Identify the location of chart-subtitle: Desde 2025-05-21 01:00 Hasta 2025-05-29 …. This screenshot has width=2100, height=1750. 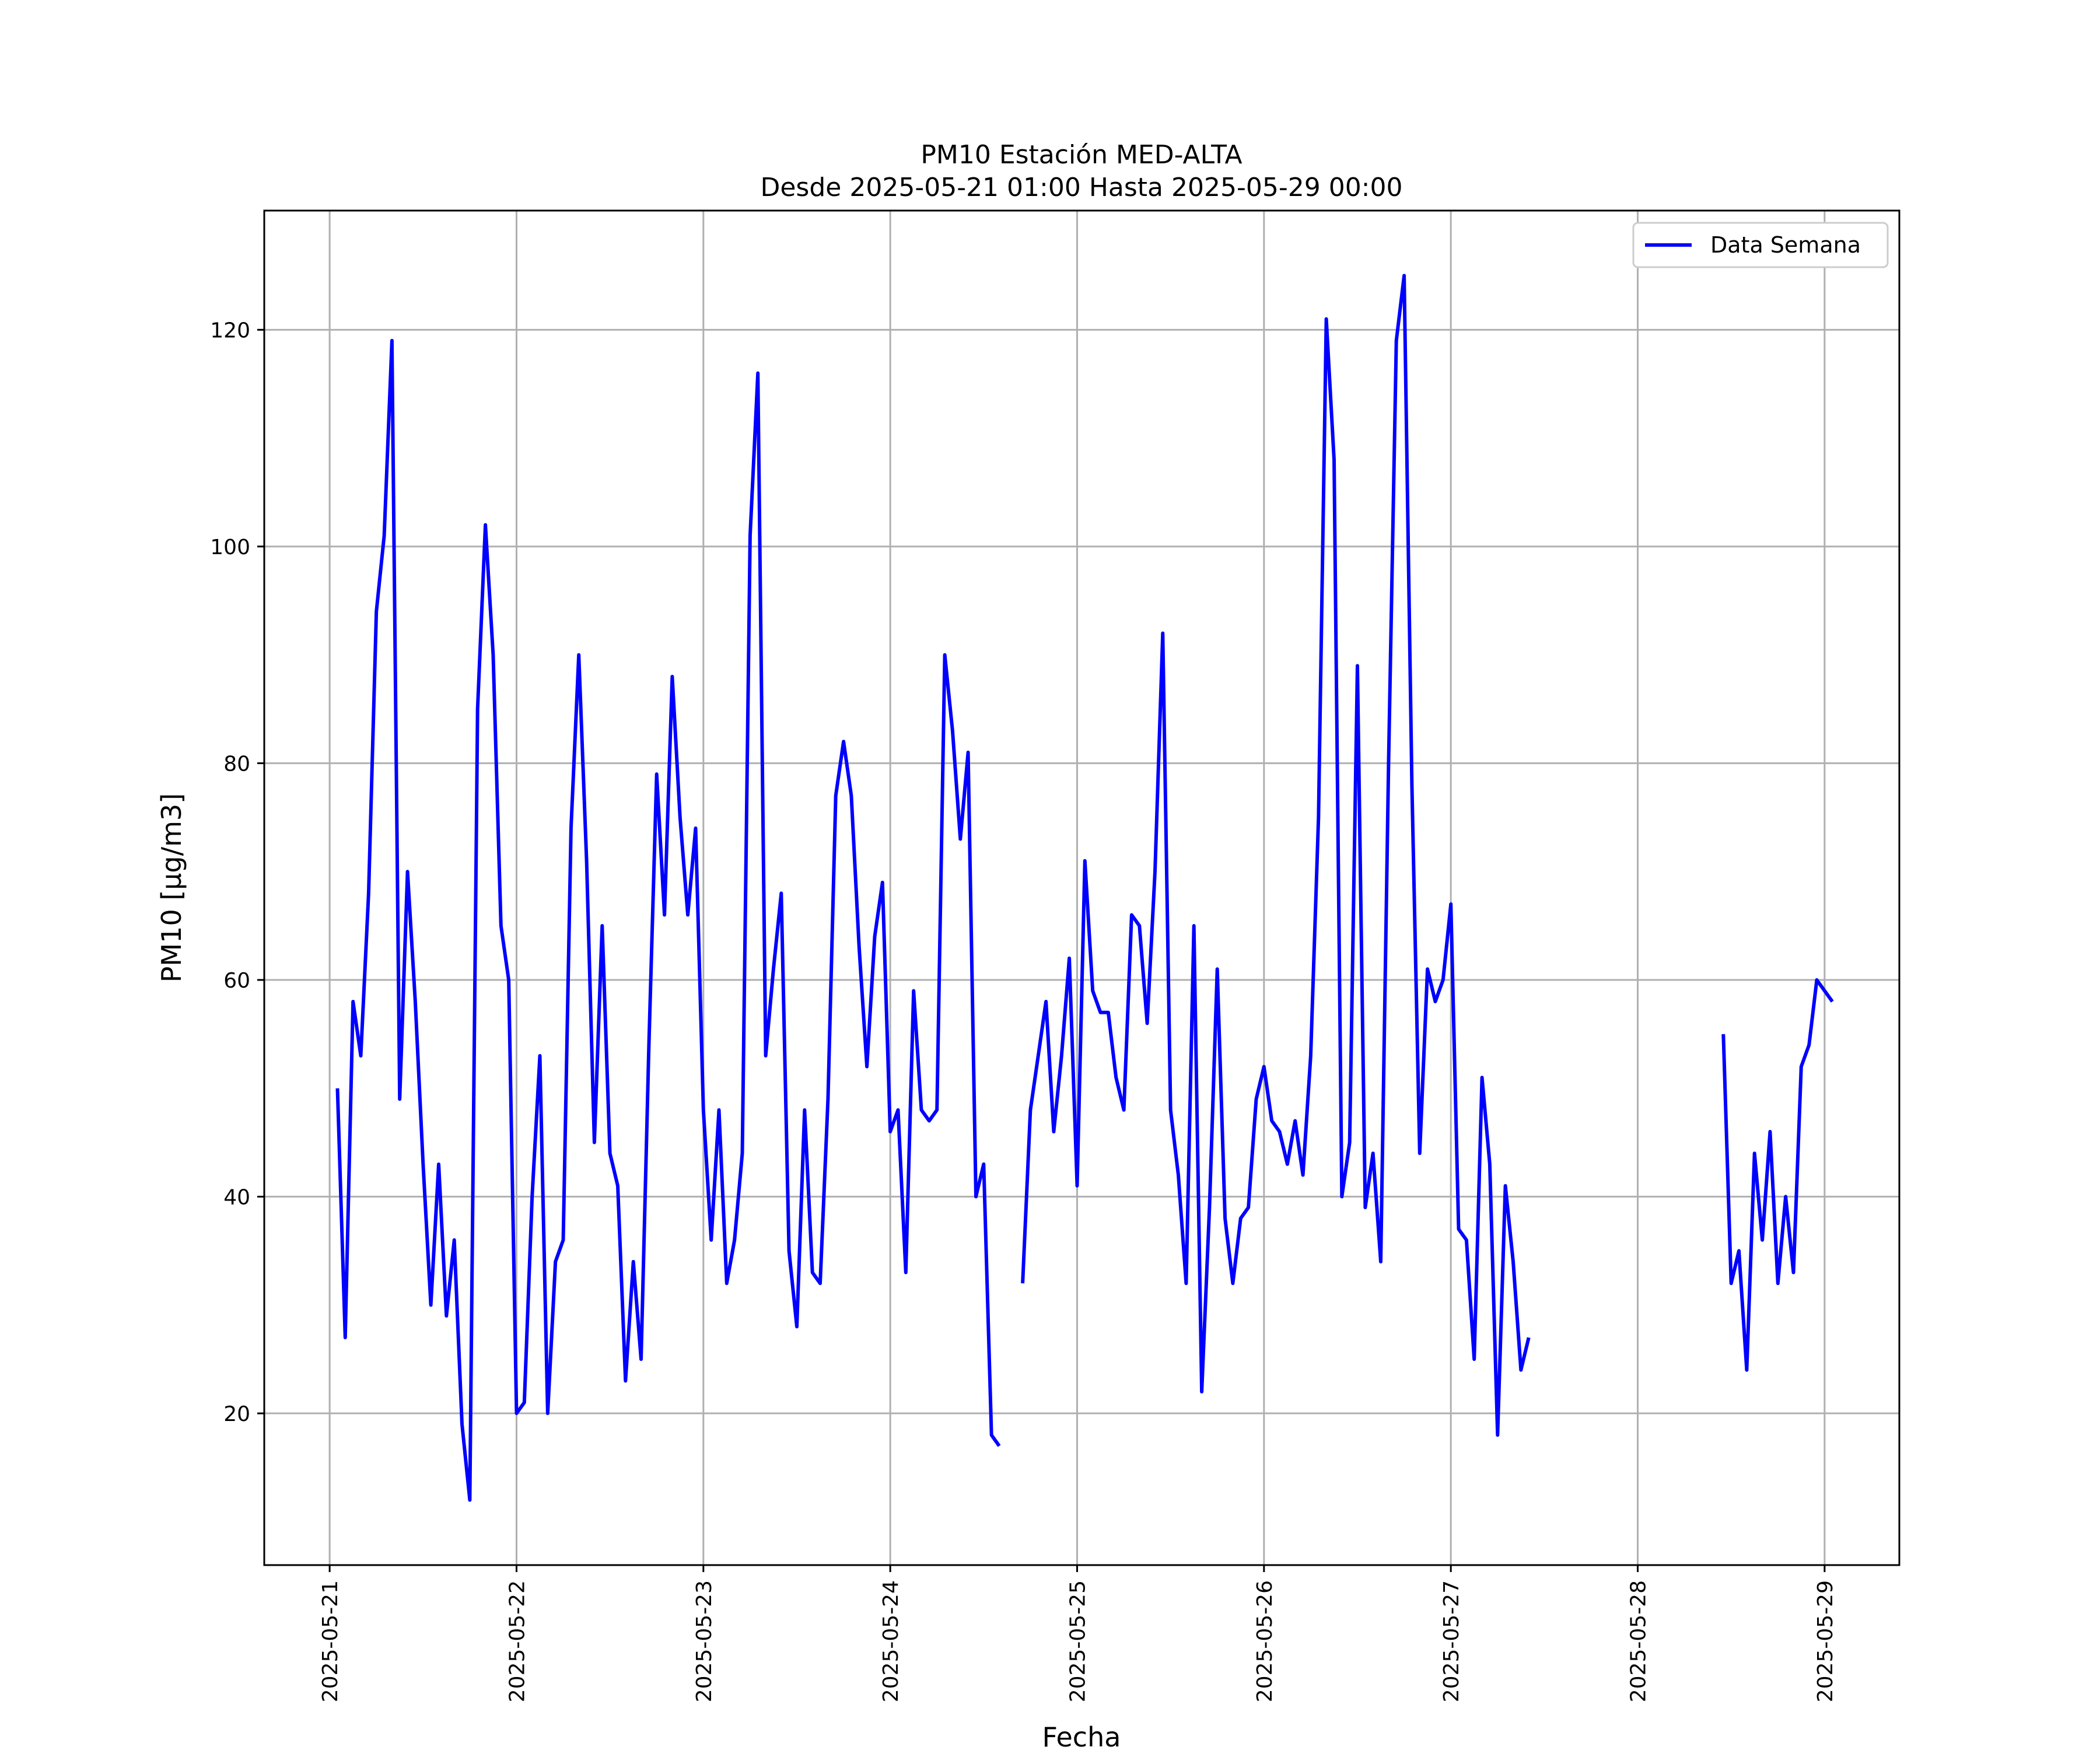
(1081, 187).